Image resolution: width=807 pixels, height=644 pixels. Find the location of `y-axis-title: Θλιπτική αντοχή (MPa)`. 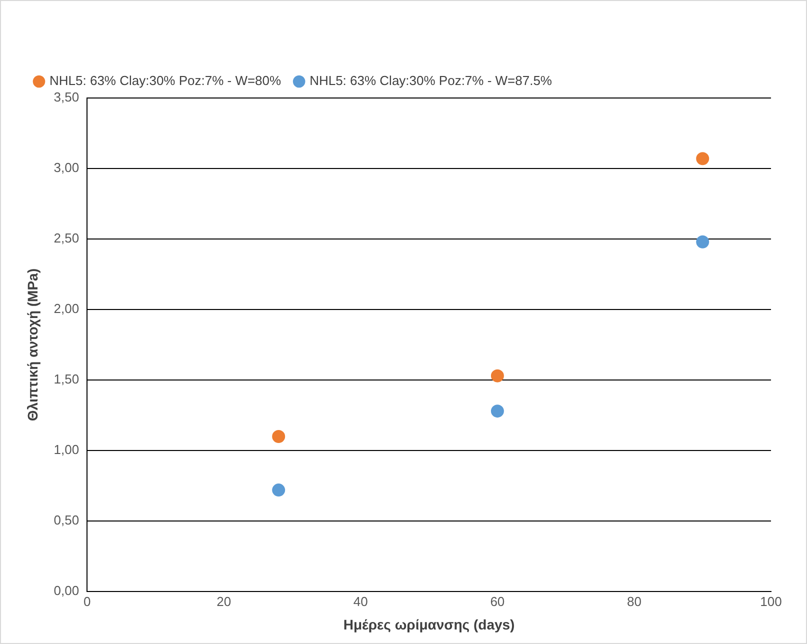

y-axis-title: Θλιπτική αντοχή (MPa) is located at coordinates (32, 345).